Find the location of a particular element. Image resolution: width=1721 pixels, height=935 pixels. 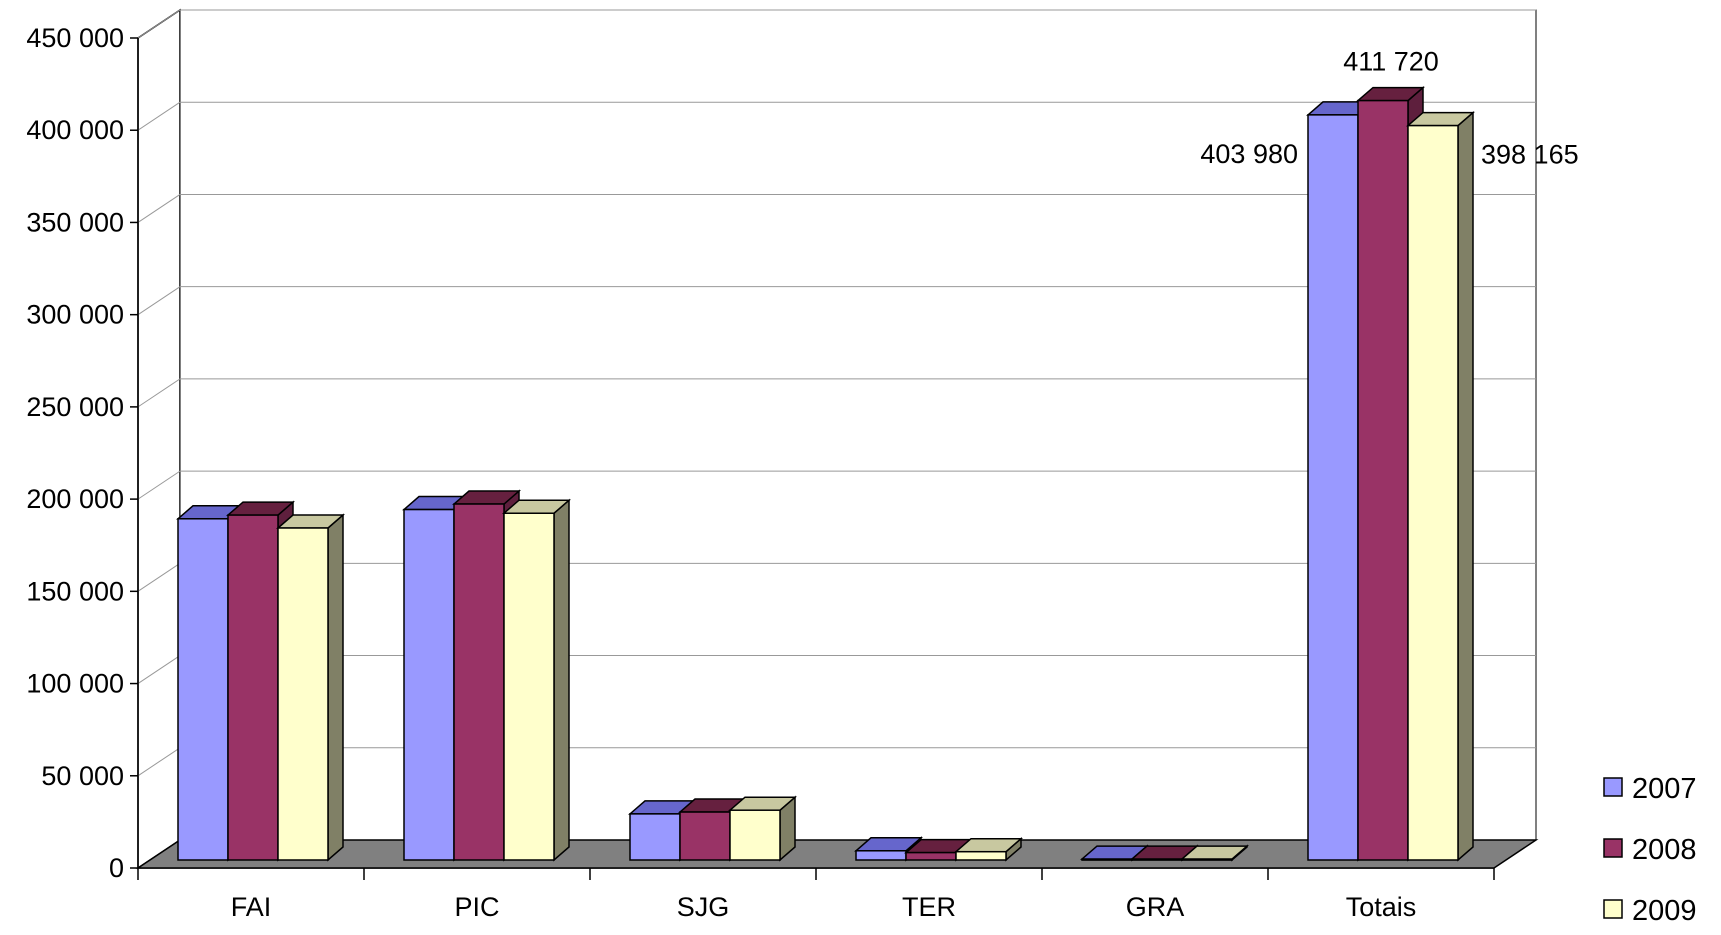

legend-label: 2008 is located at coordinates (1664, 850).